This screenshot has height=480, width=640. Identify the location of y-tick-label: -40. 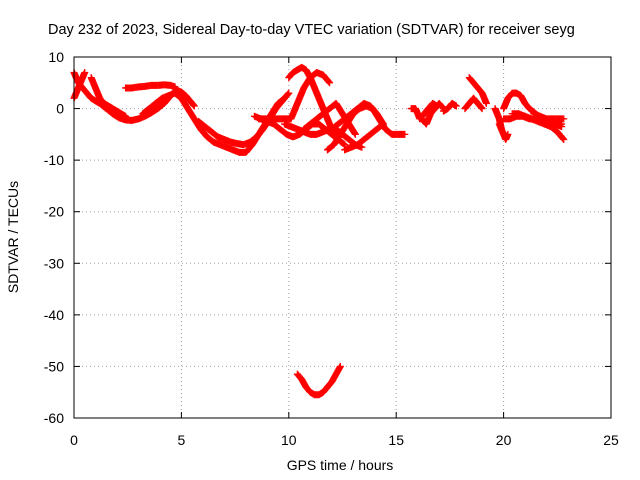
(54, 315).